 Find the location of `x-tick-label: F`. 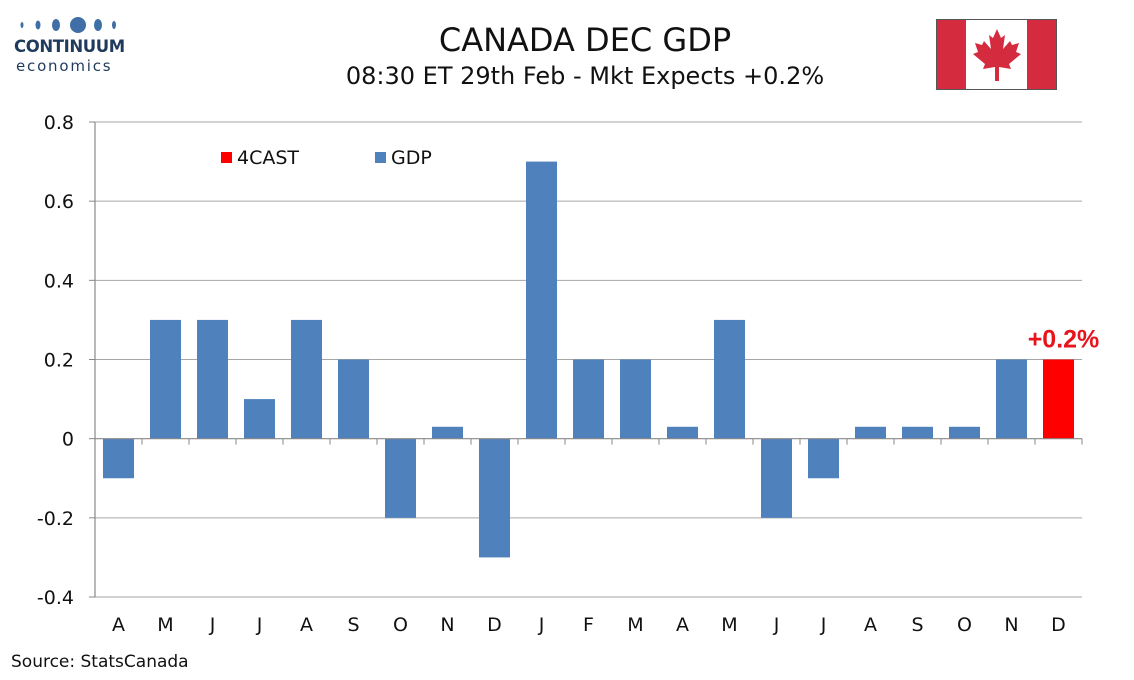

x-tick-label: F is located at coordinates (588, 625).